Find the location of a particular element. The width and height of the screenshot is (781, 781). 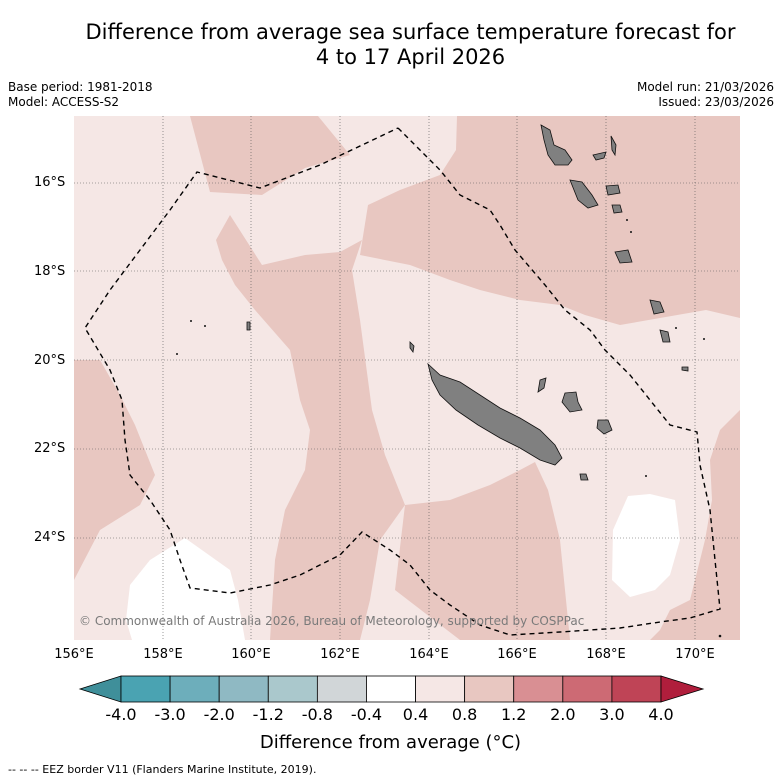

region-west is located at coordinates (114, 470).